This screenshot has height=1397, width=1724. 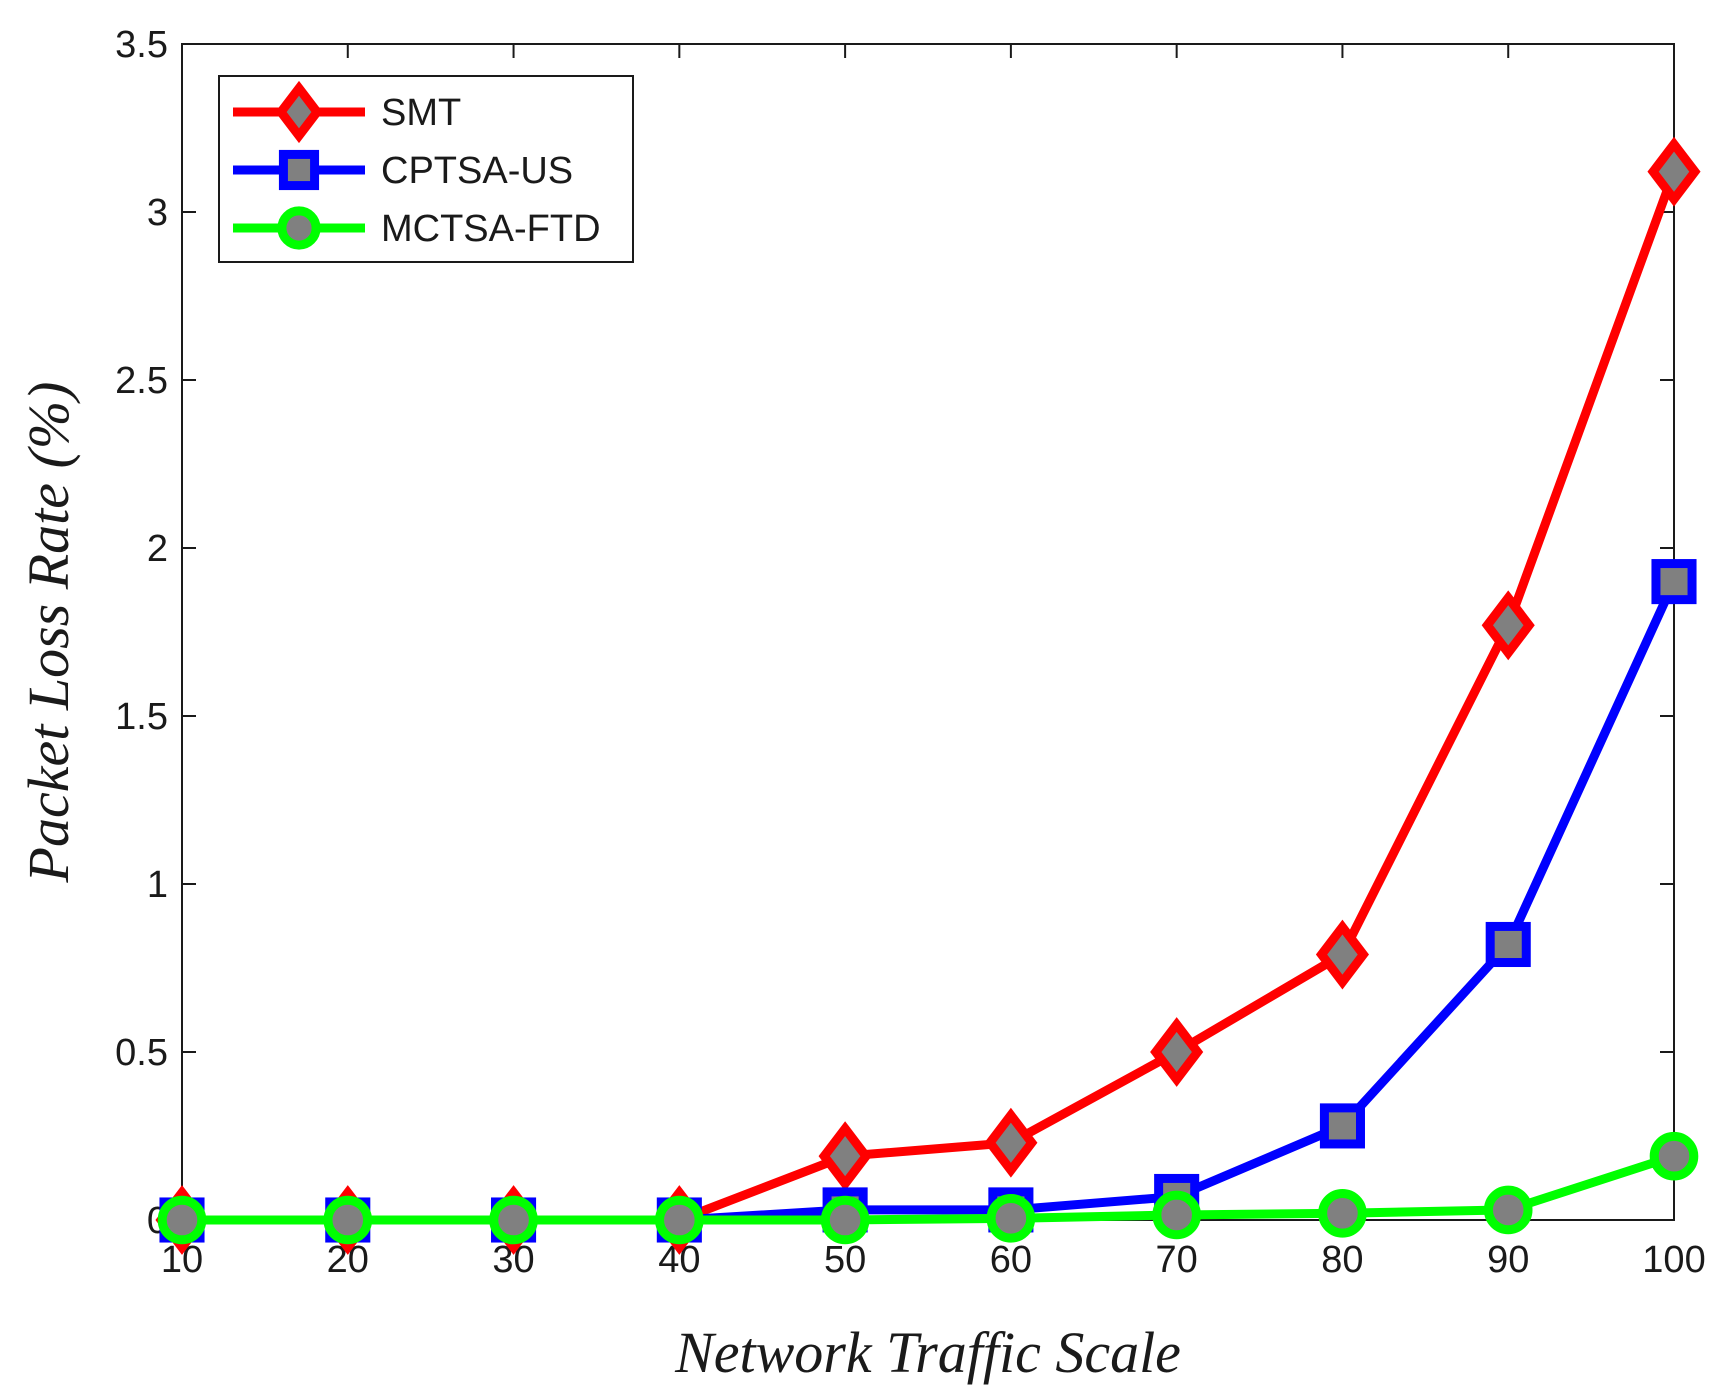 I want to click on y-tick-label: 3.5, so click(x=141, y=45).